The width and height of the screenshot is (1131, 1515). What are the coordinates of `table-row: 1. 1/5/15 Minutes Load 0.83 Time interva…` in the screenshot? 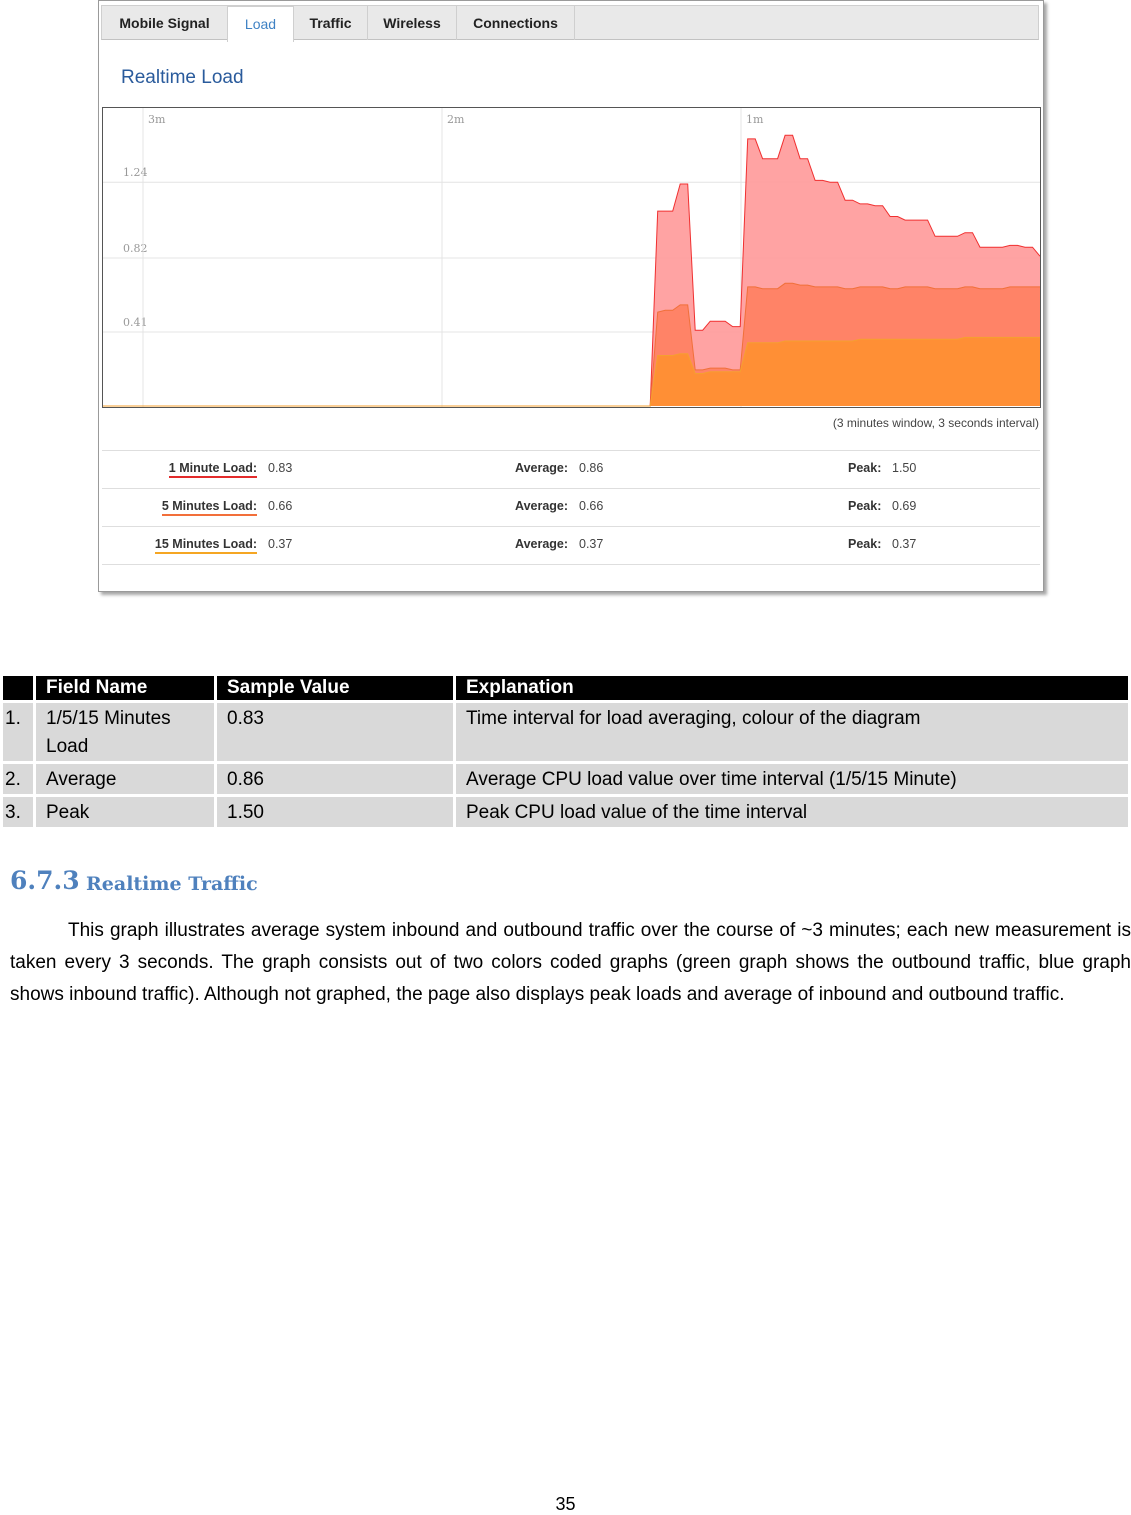 It's located at (565, 732).